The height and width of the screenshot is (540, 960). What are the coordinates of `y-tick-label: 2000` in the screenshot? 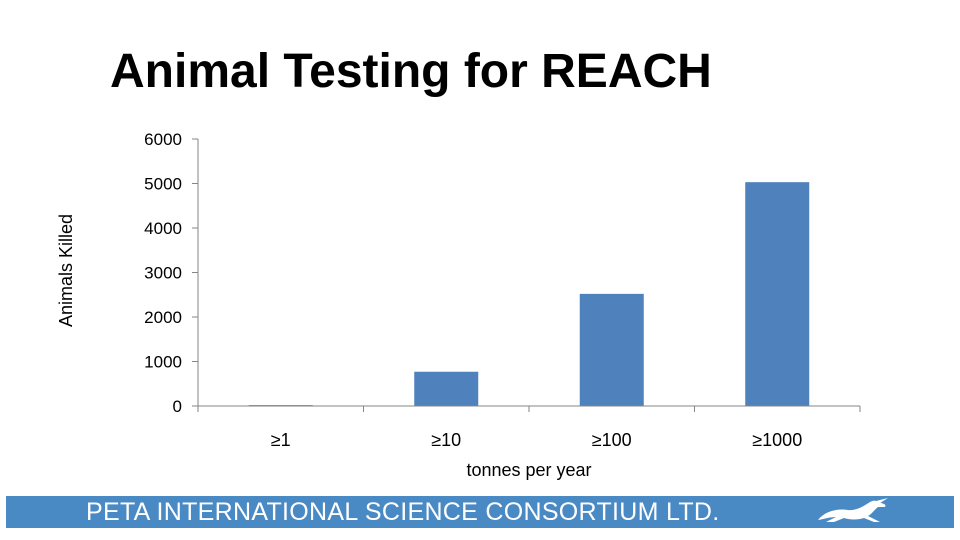 It's located at (163, 317).